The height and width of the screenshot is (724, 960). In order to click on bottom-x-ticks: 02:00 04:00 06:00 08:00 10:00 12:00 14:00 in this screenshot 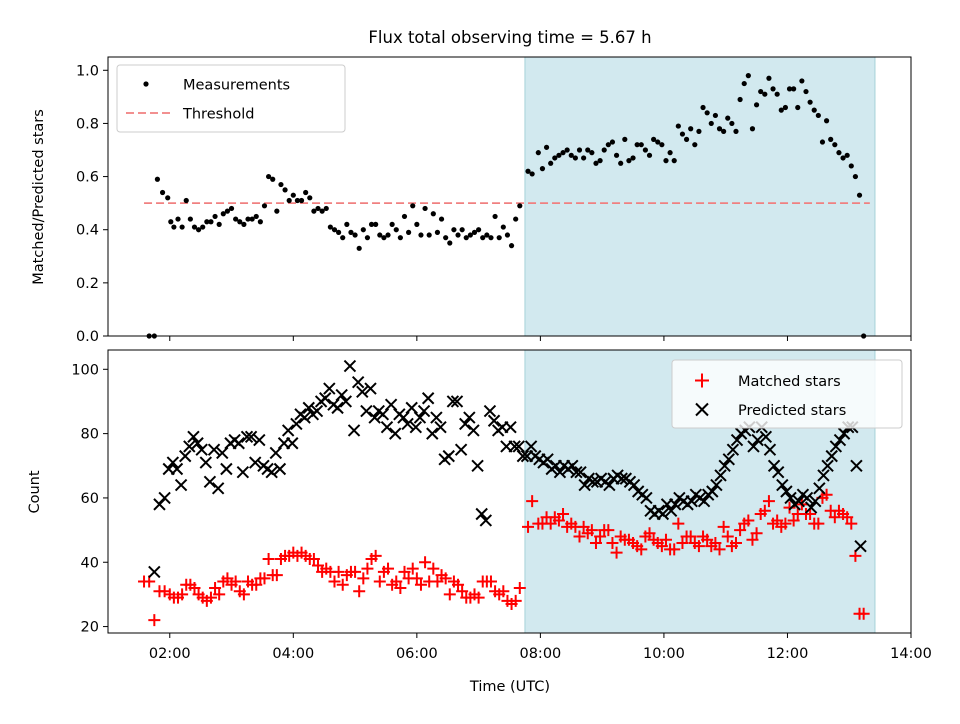, I will do `click(540, 647)`.